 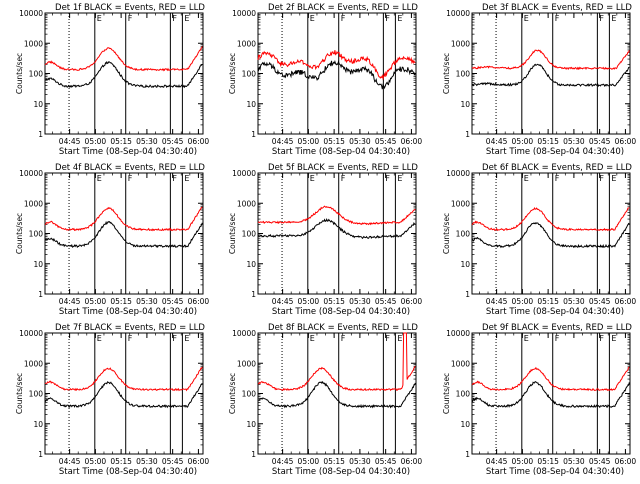 What do you see at coordinates (130, 168) in the screenshot?
I see `chart-title: Det 4f BLACK = Events, RED = LLD` at bounding box center [130, 168].